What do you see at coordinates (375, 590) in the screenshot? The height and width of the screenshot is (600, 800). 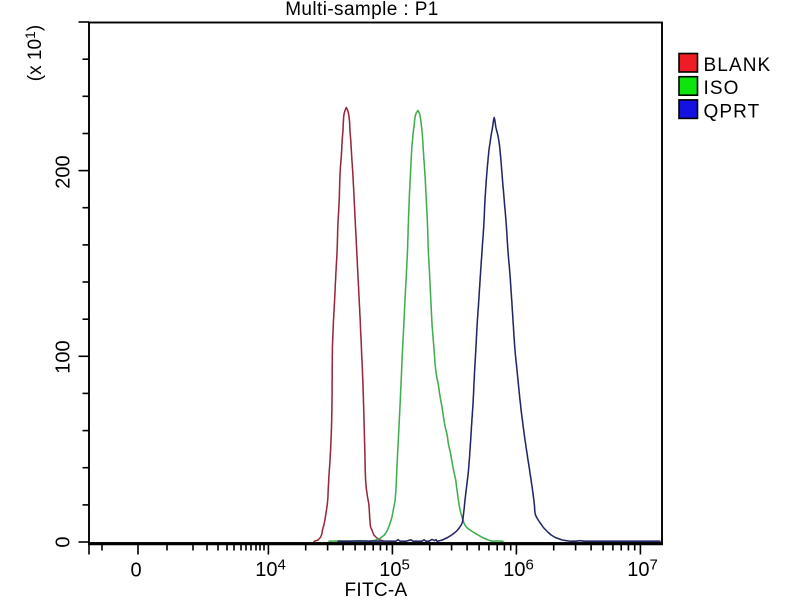 I see `svg-text: FITC-A` at bounding box center [375, 590].